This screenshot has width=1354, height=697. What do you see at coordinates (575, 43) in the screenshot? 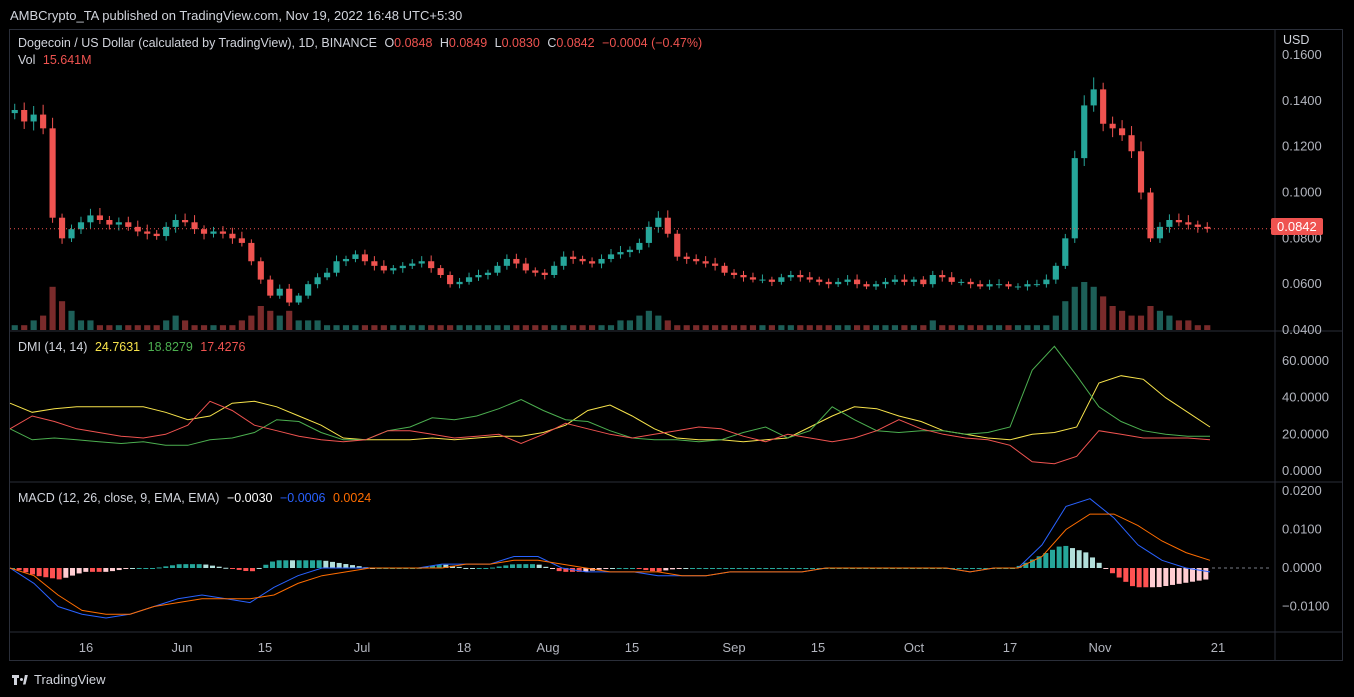
I see `close-value: 0.0842` at bounding box center [575, 43].